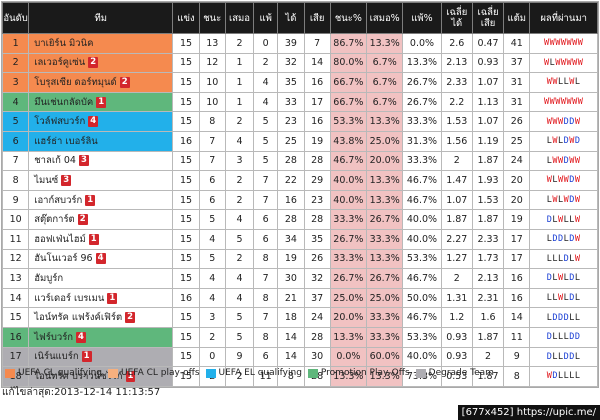  What do you see at coordinates (78, 376) in the screenshot?
I see `team-name-link: ไอน์ทรัค บราวน์ชไวก์` at bounding box center [78, 376].